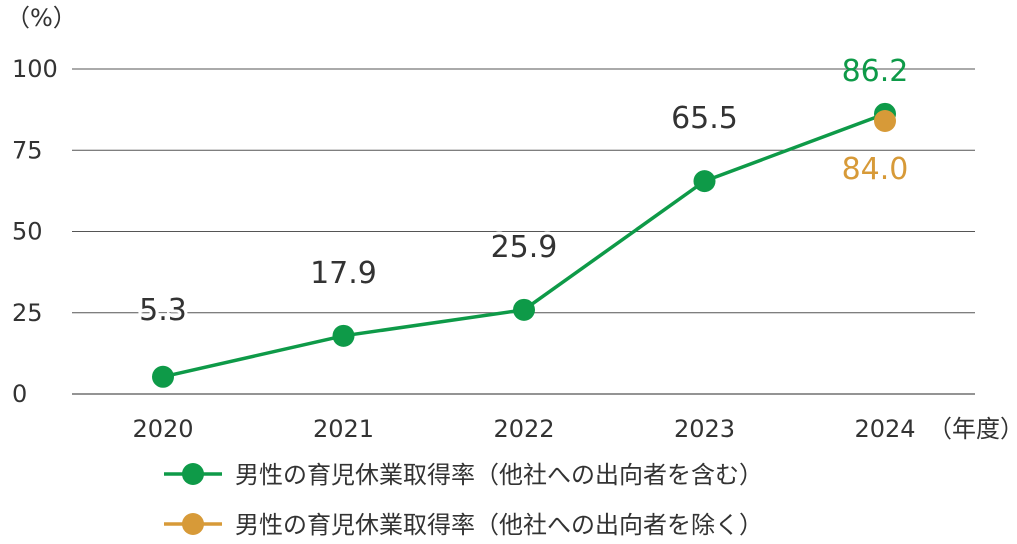 The width and height of the screenshot is (1017, 544). I want to click on y-axis-ticks: 0 25 50 75 100, so click(35, 231).